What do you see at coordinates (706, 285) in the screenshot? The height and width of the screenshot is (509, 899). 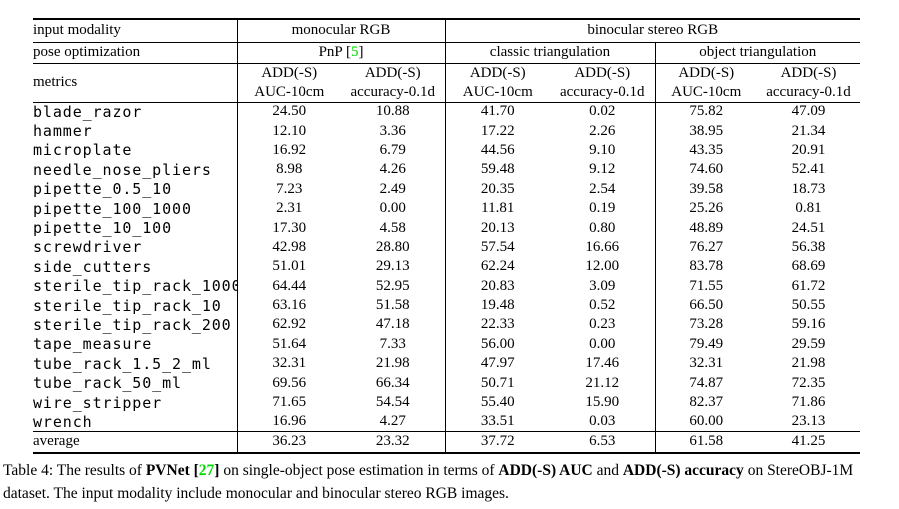 I see `value-cell: 71.55` at bounding box center [706, 285].